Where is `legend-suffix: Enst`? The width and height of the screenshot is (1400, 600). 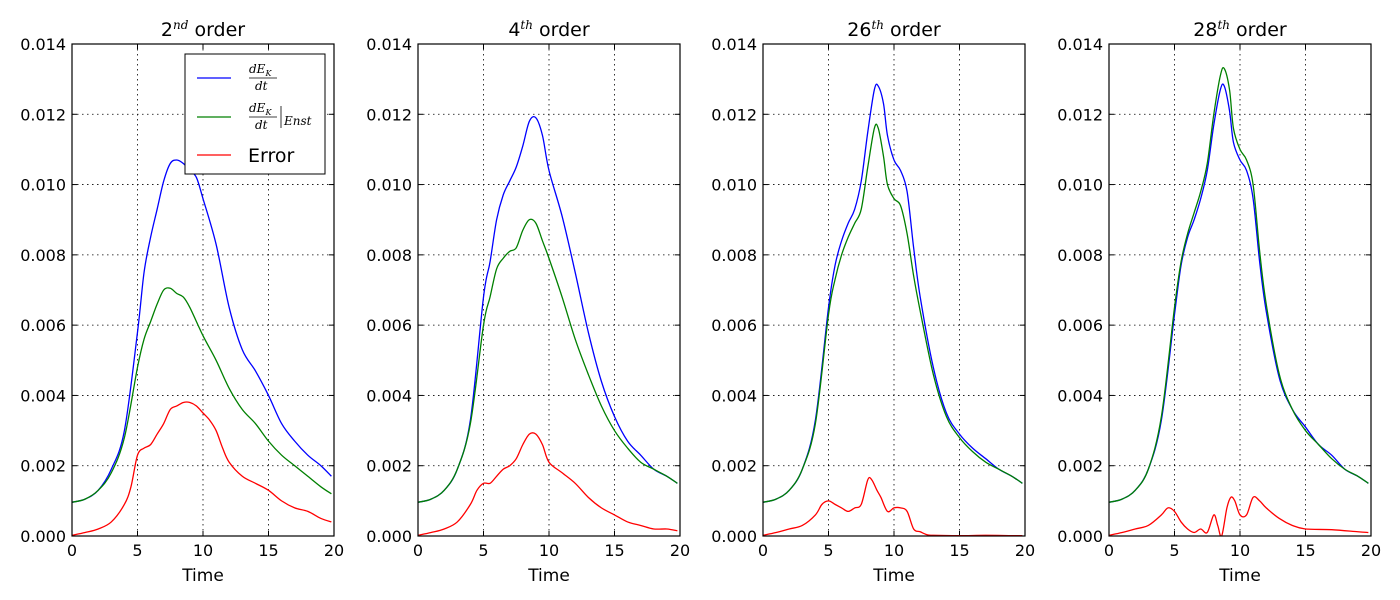 legend-suffix: Enst is located at coordinates (297, 121).